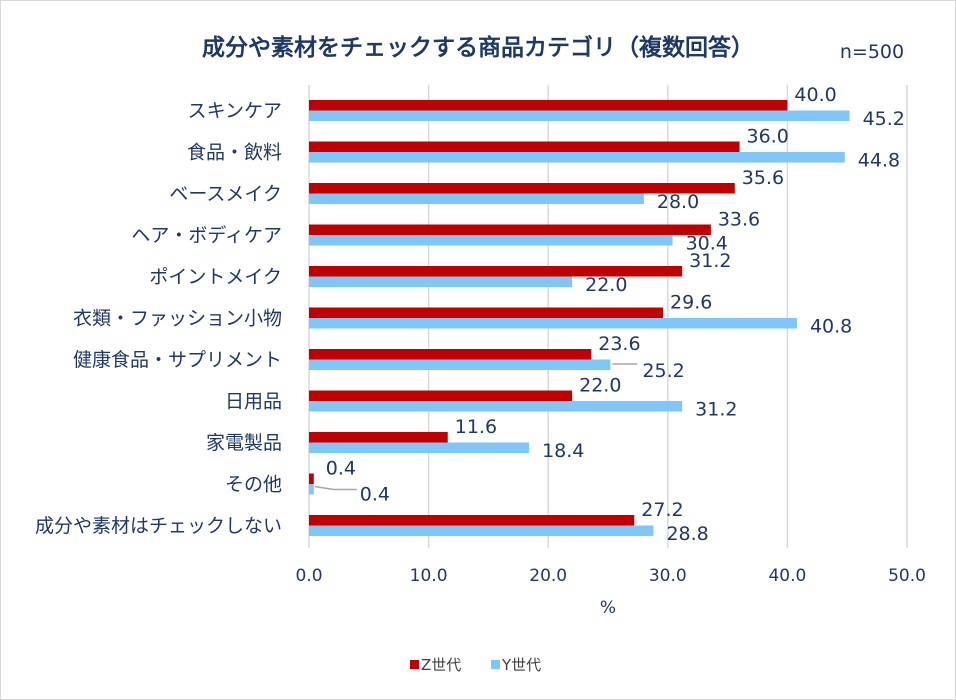 The height and width of the screenshot is (700, 956). Describe the element at coordinates (687, 534) in the screenshot. I see `data-label: 28.8` at that location.